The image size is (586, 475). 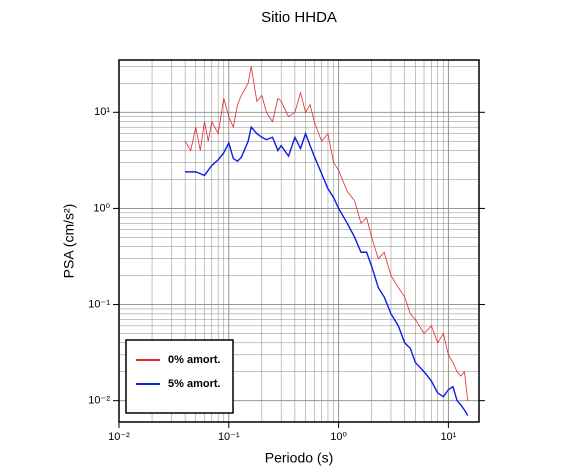 What do you see at coordinates (229, 437) in the screenshot?
I see `x-tick-label: 10⁻¹` at bounding box center [229, 437].